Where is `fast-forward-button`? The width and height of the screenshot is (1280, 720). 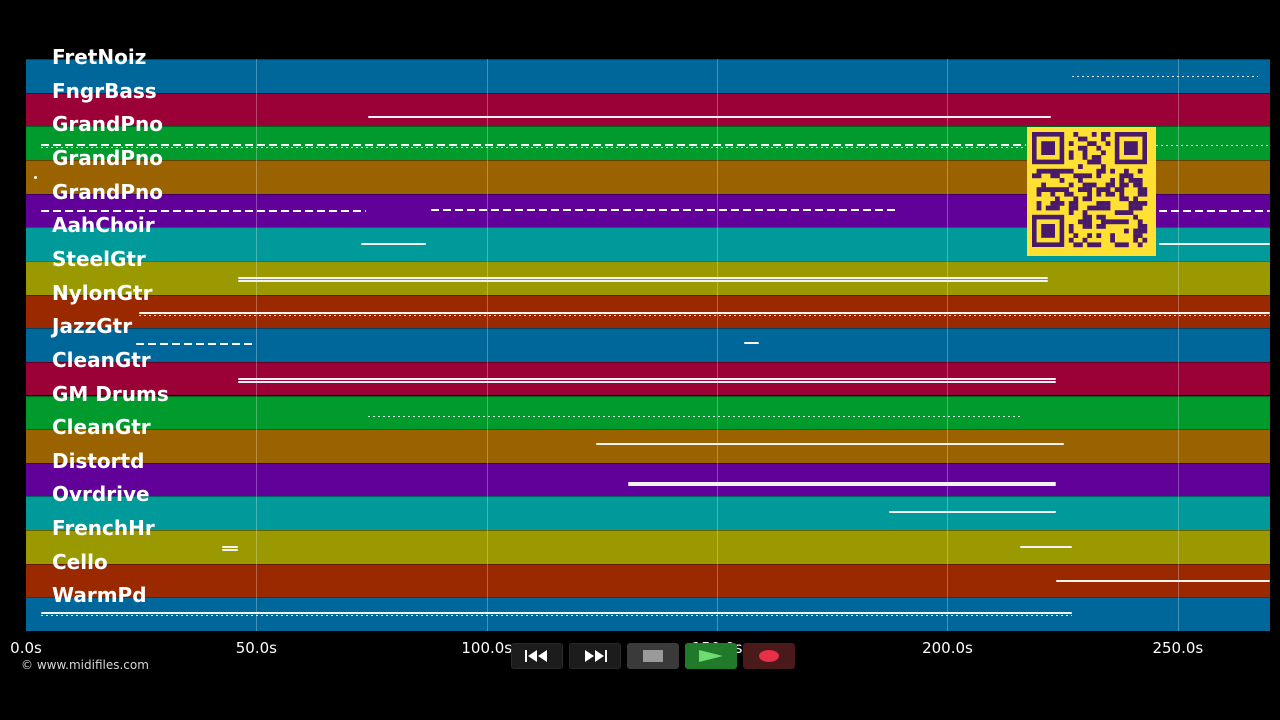 fast-forward-button is located at coordinates (595, 656).